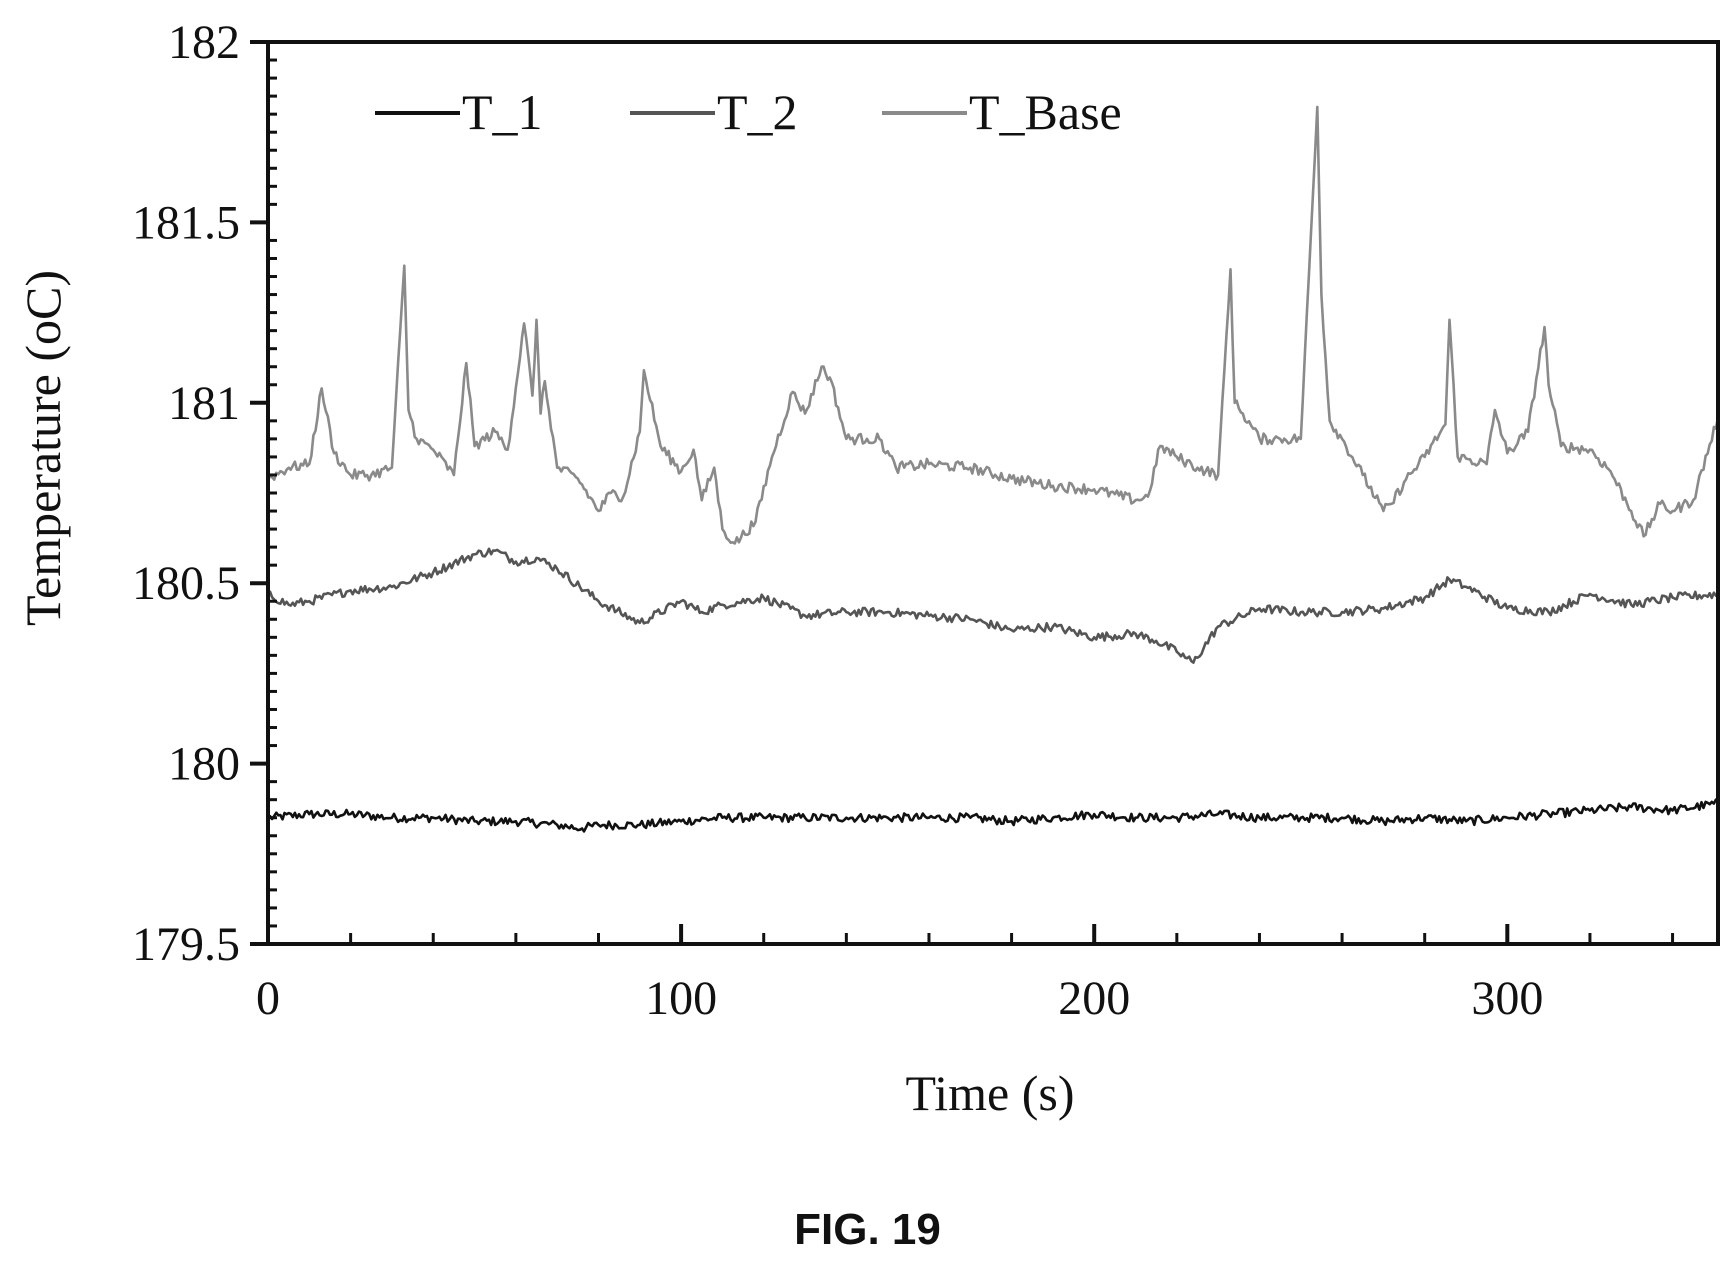 The width and height of the screenshot is (1735, 1278). What do you see at coordinates (757, 112) in the screenshot?
I see `legend-label: T_2` at bounding box center [757, 112].